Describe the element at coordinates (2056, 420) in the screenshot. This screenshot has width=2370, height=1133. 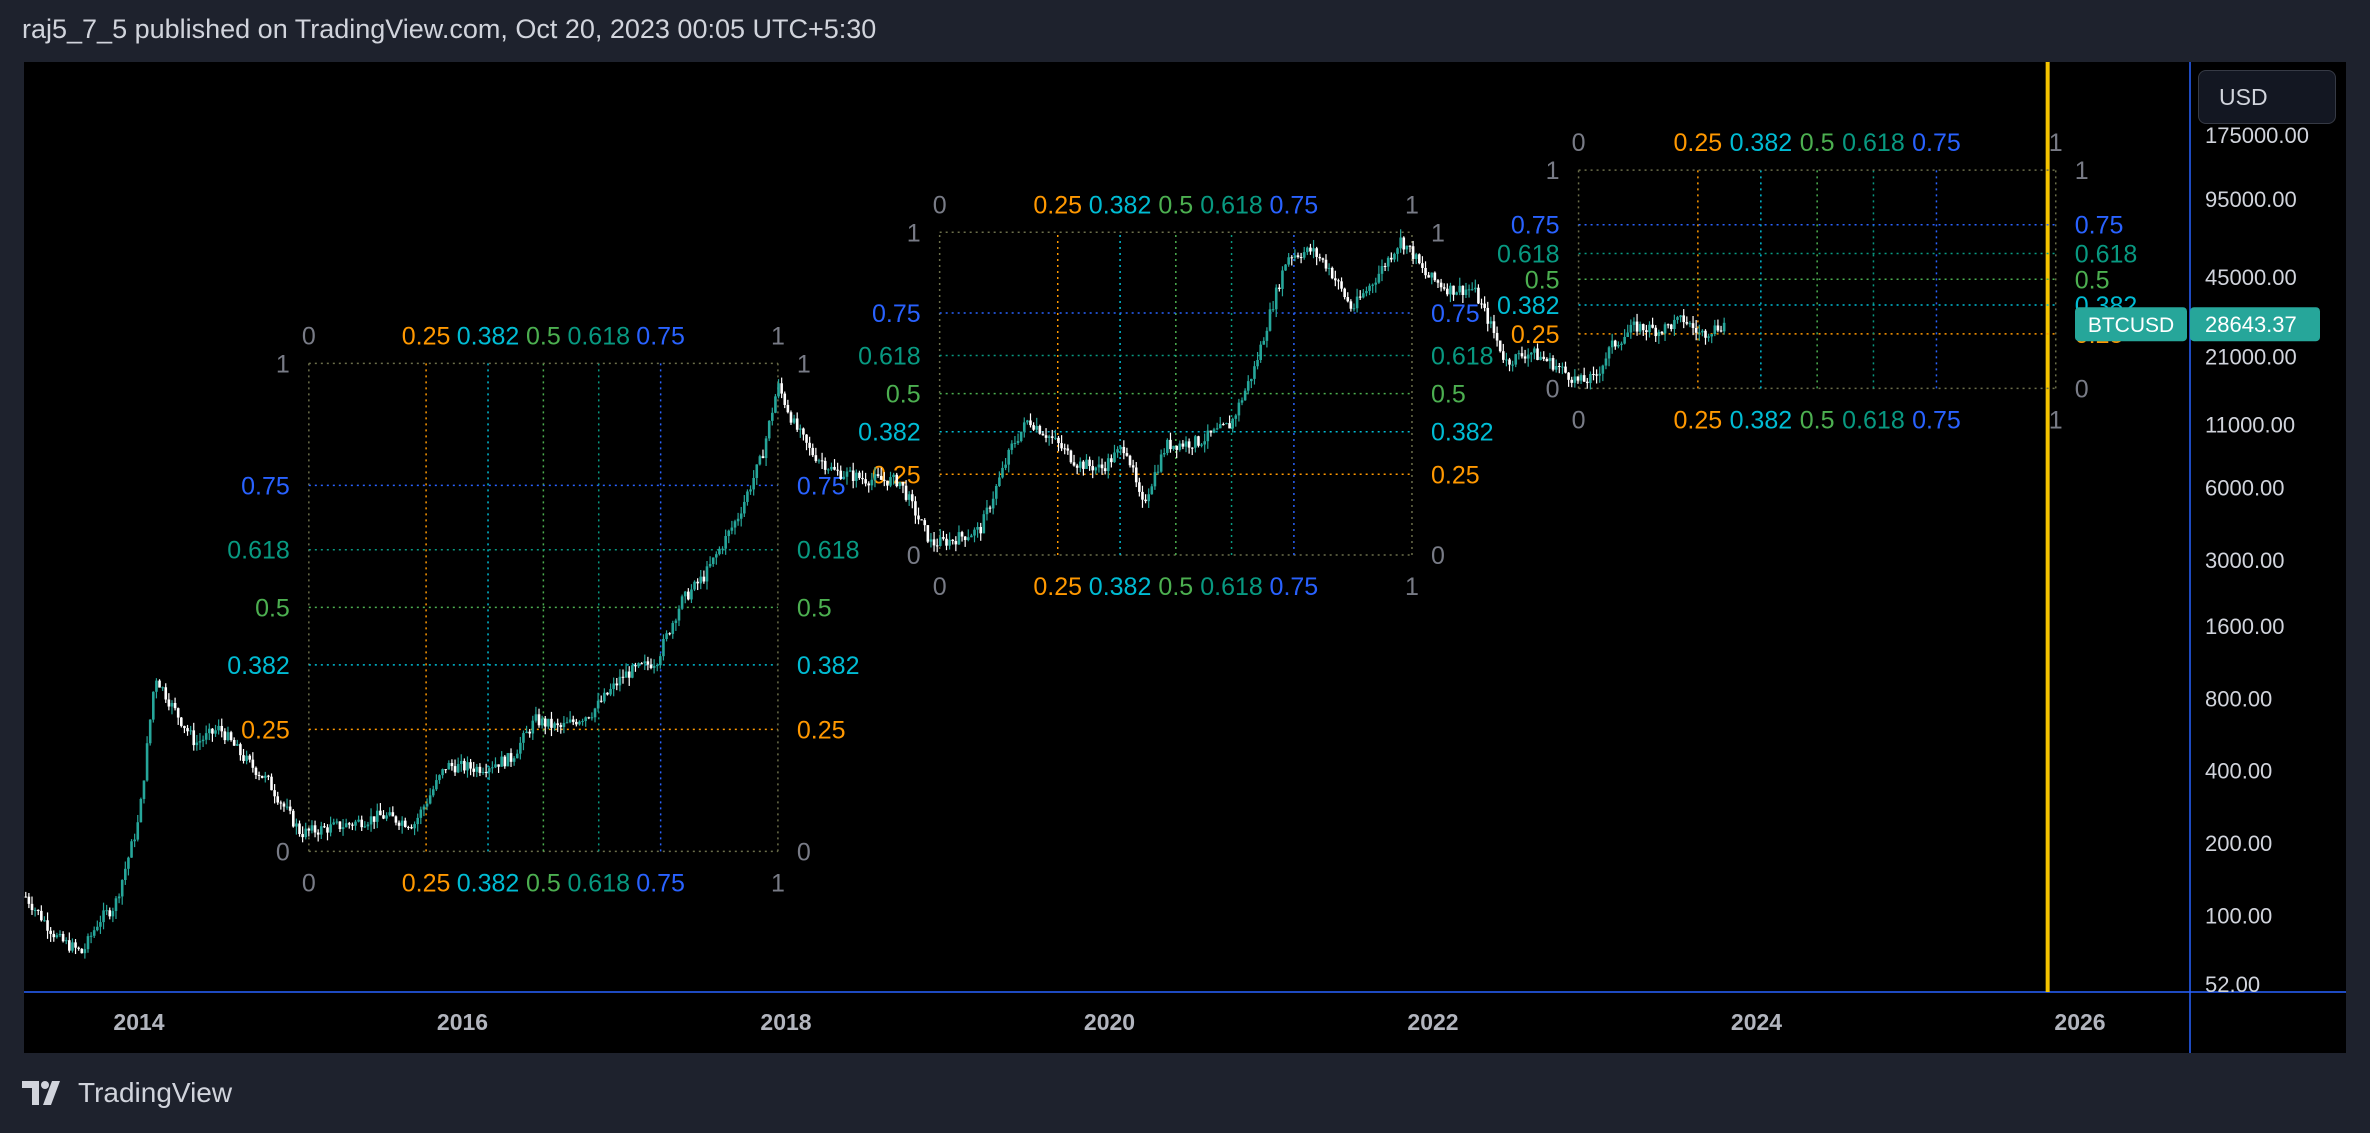
I see `fib-bottom-label: 1` at that location.